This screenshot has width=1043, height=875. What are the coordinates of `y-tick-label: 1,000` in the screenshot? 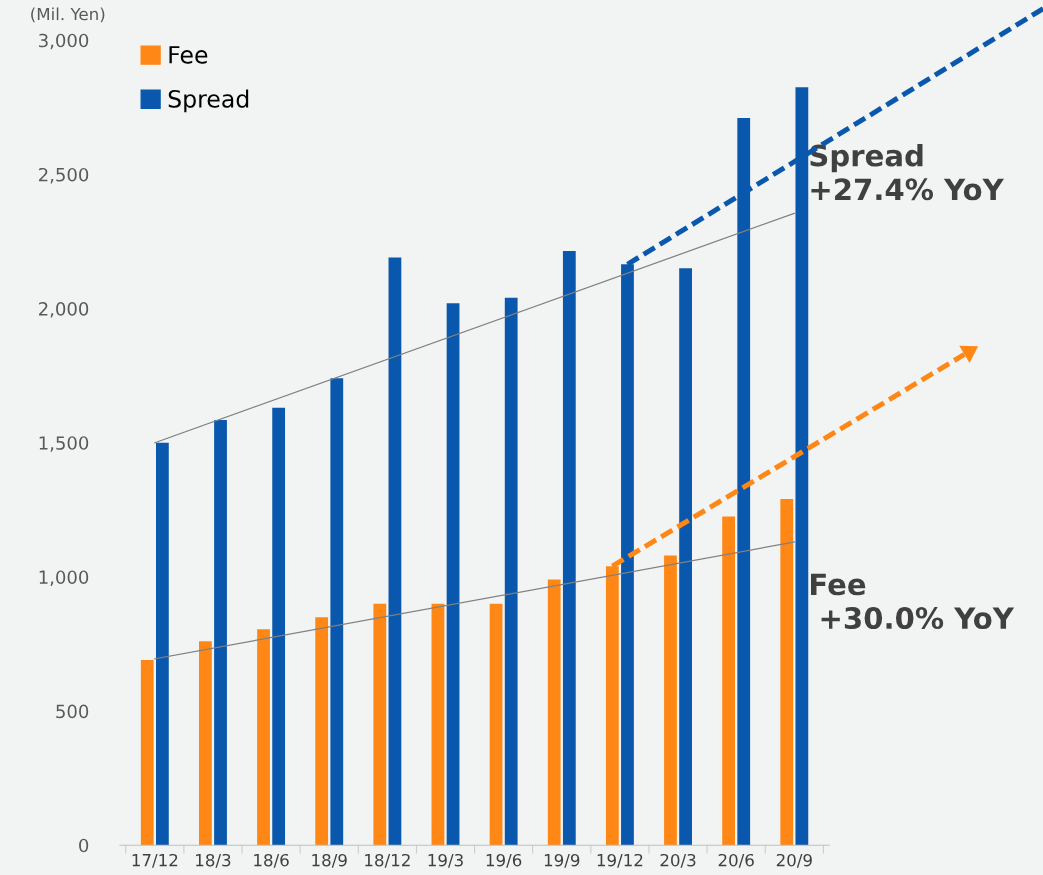 It's located at (64, 578).